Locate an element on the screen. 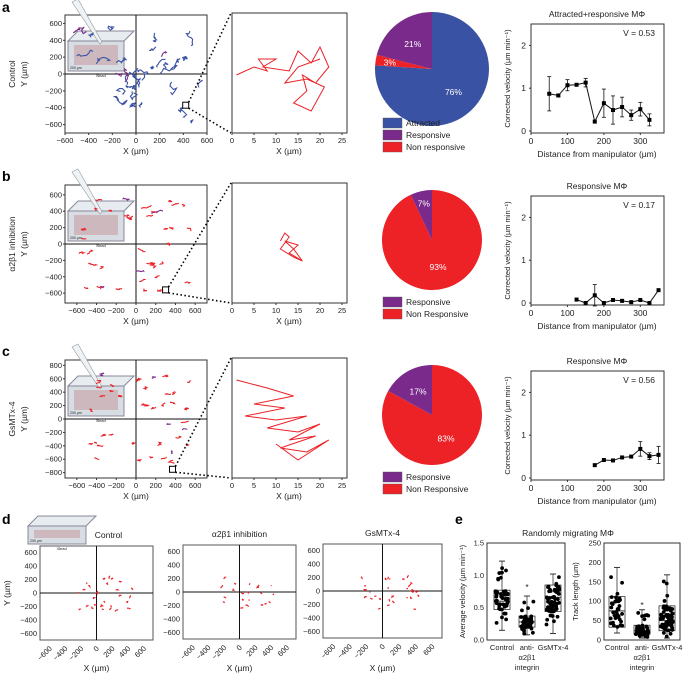  zoom-x-tick-label: 15 is located at coordinates (298, 485).